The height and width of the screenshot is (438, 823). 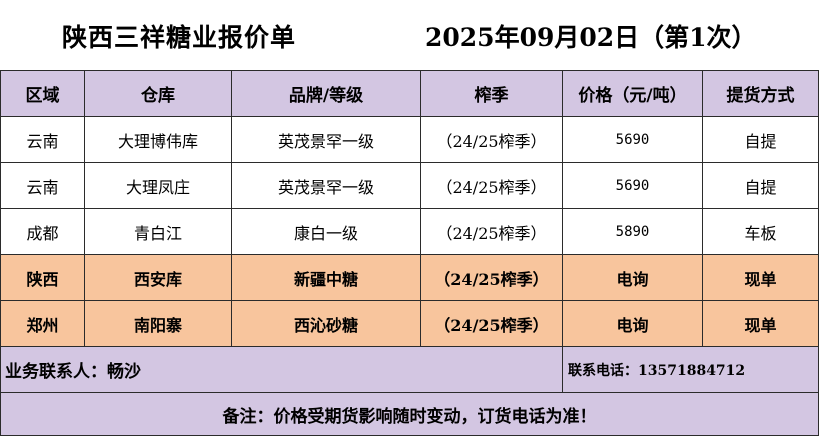 I want to click on note-text: 备注：价格受期货影响随时变动，订货电话为准！, so click(x=409, y=414).